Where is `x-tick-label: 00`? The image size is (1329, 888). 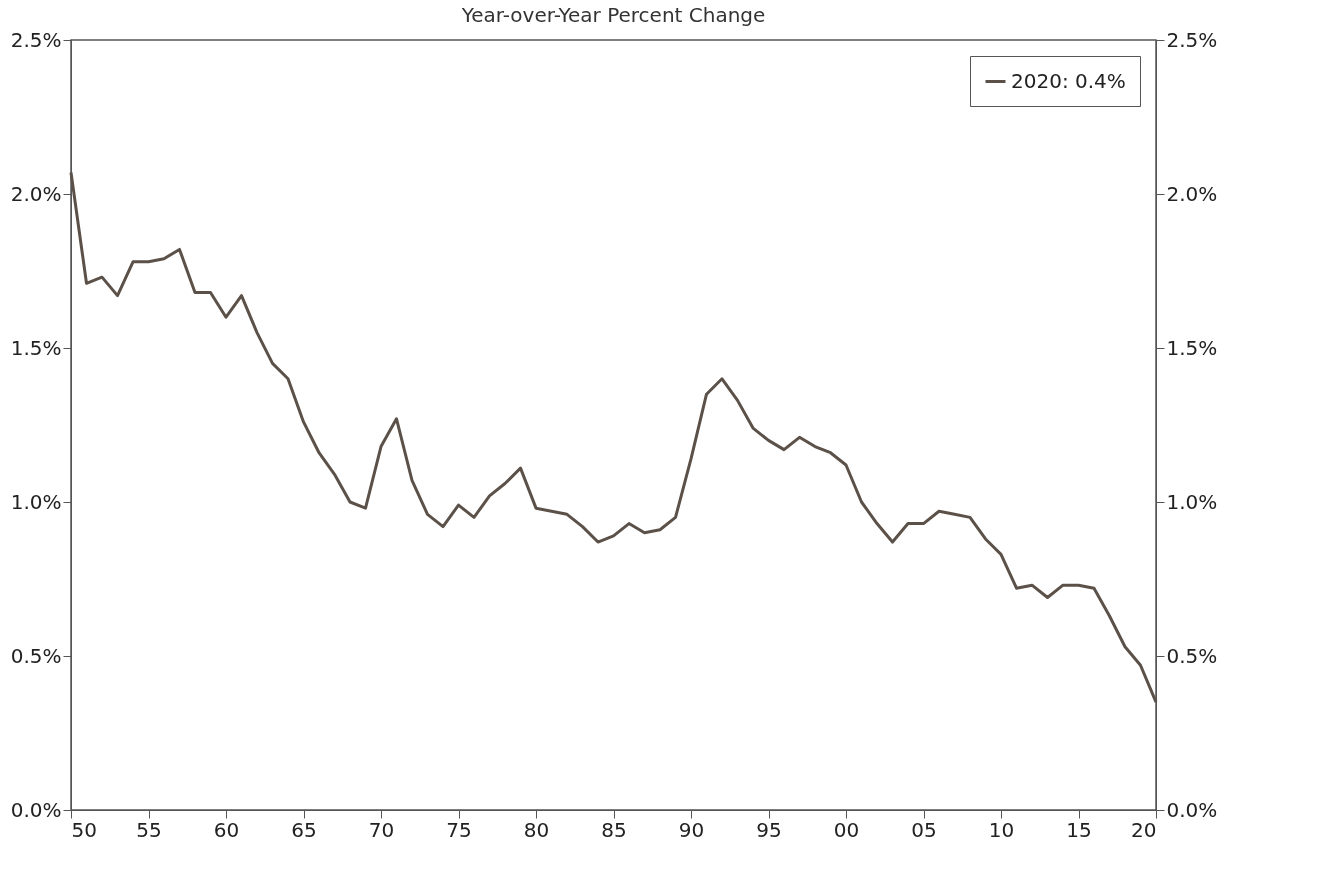 x-tick-label: 00 is located at coordinates (846, 829).